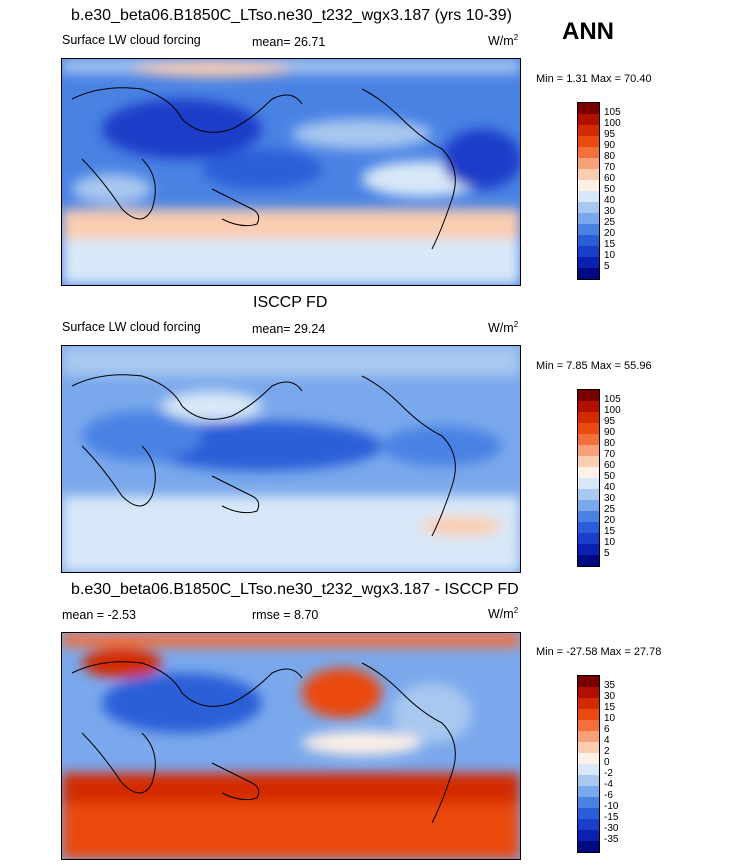  What do you see at coordinates (610, 487) in the screenshot?
I see `p2-tick-9: 40` at bounding box center [610, 487].